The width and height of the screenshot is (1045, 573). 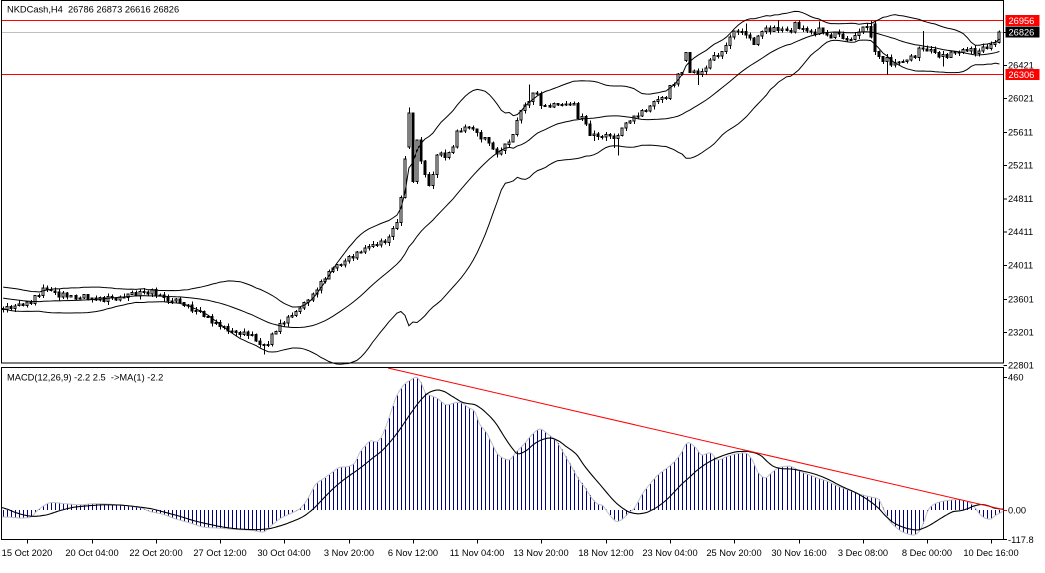 What do you see at coordinates (733, 553) in the screenshot?
I see `svg-text: 25 Nov 20:00` at bounding box center [733, 553].